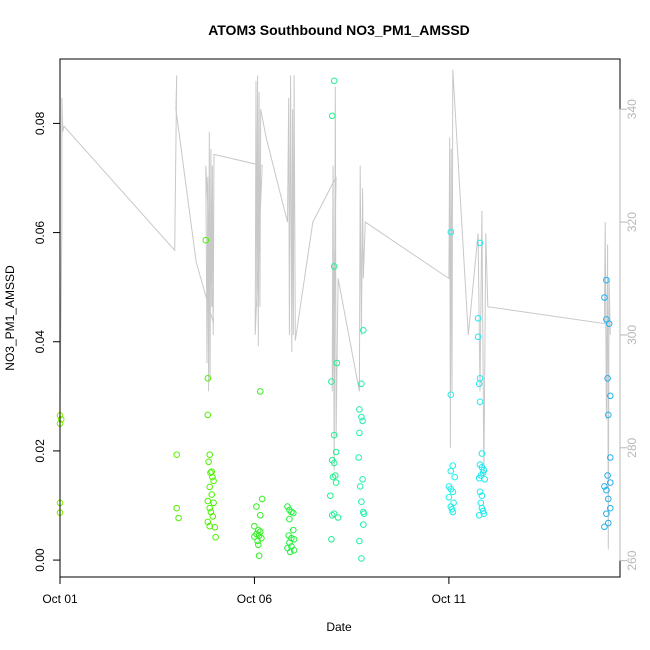  I want to click on x-axis-label: Date, so click(339, 627).